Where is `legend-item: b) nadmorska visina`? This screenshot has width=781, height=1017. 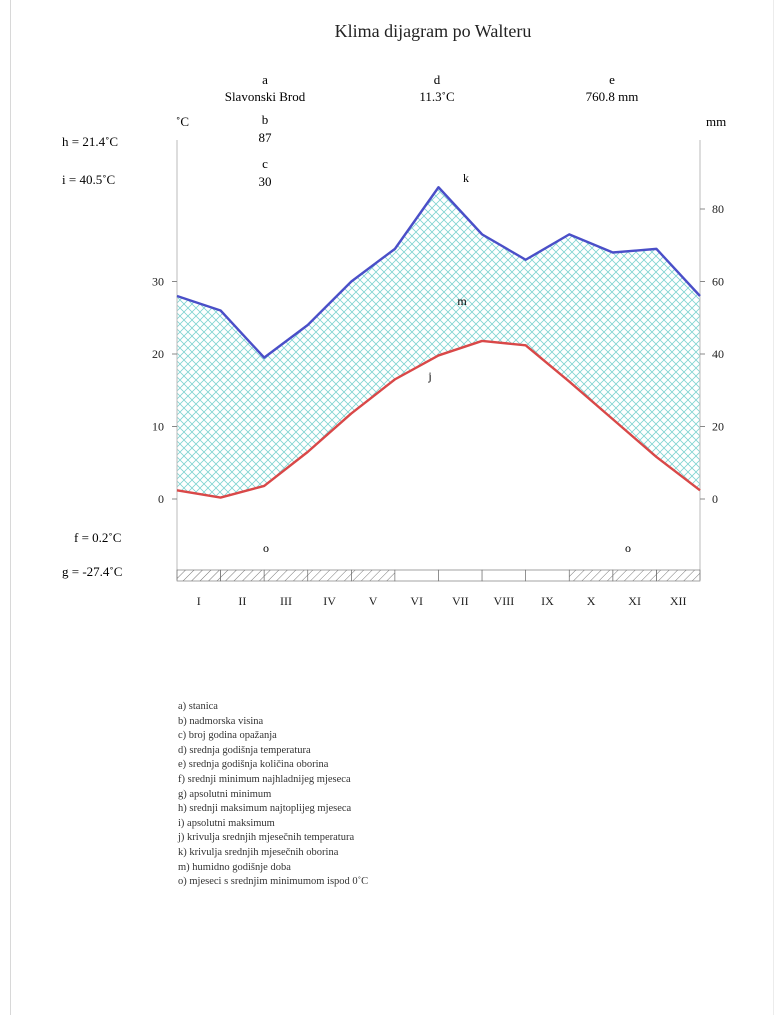 legend-item: b) nadmorska visina is located at coordinates (221, 721).